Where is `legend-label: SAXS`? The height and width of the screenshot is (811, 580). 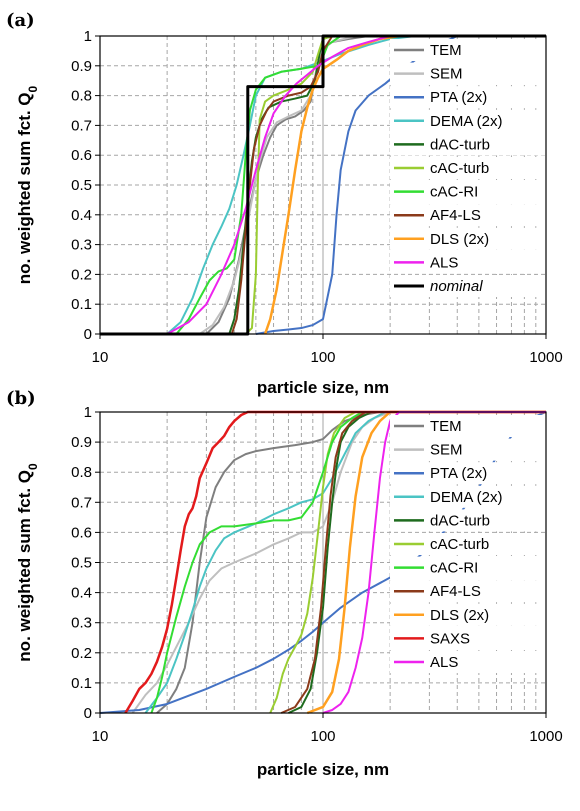
legend-label: SAXS is located at coordinates (450, 638).